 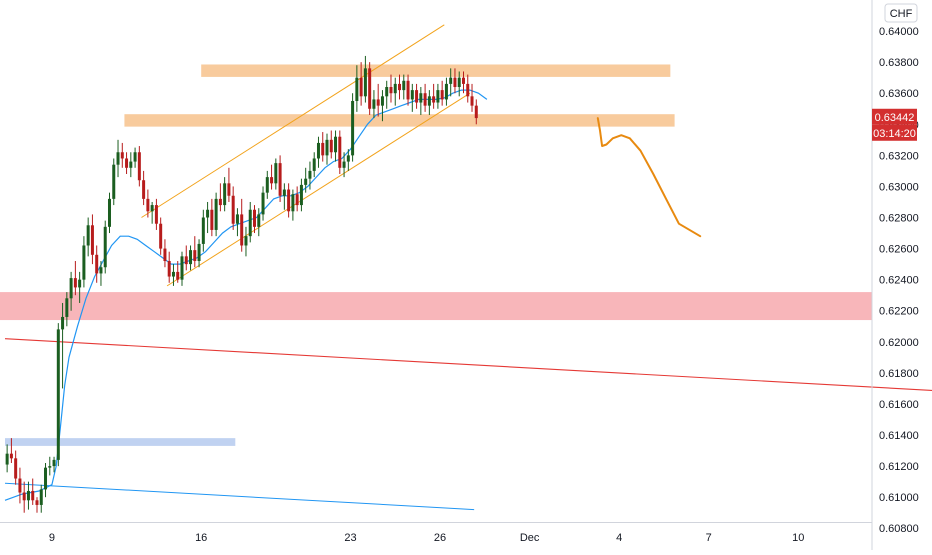 I want to click on y-tick-label: 0.61800, so click(x=899, y=374).